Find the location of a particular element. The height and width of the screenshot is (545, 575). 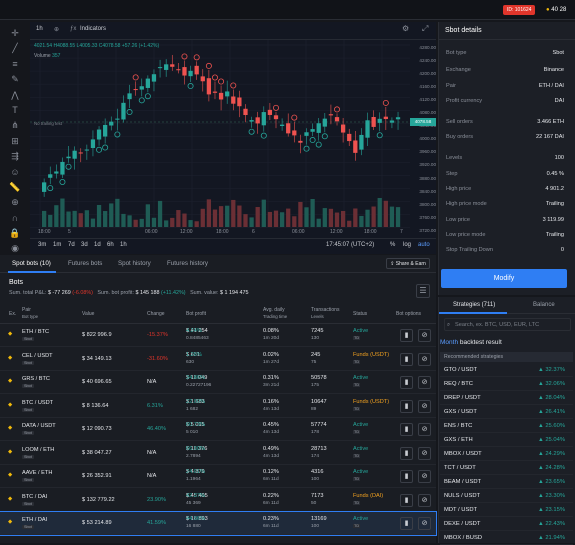

pattern-icon: ⋀ is located at coordinates (15, 94).